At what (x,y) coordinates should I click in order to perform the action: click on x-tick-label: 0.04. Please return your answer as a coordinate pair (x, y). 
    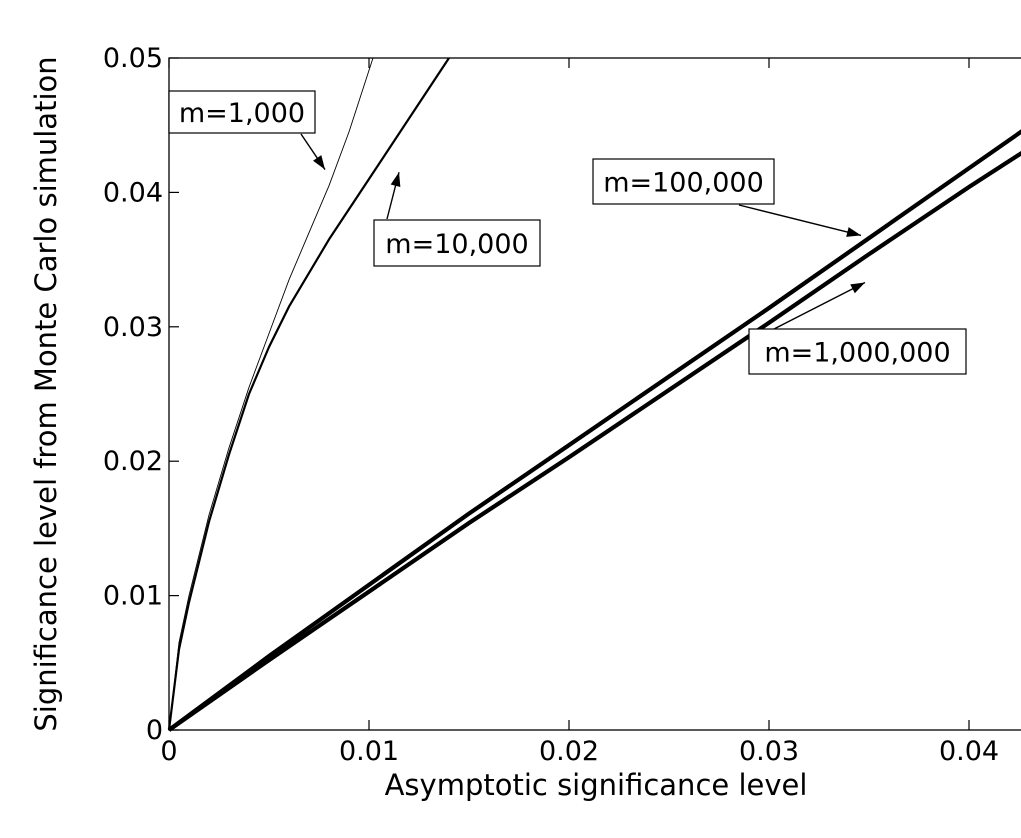
    Looking at the image, I should click on (969, 751).